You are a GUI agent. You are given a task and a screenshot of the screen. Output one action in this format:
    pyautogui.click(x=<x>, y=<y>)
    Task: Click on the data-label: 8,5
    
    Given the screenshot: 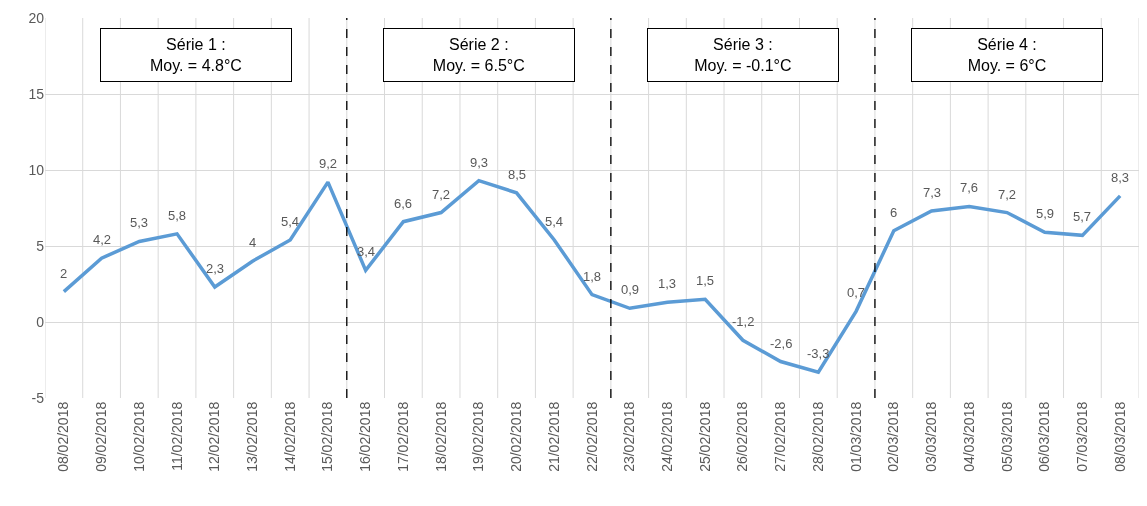 What is the action you would take?
    pyautogui.click(x=517, y=174)
    